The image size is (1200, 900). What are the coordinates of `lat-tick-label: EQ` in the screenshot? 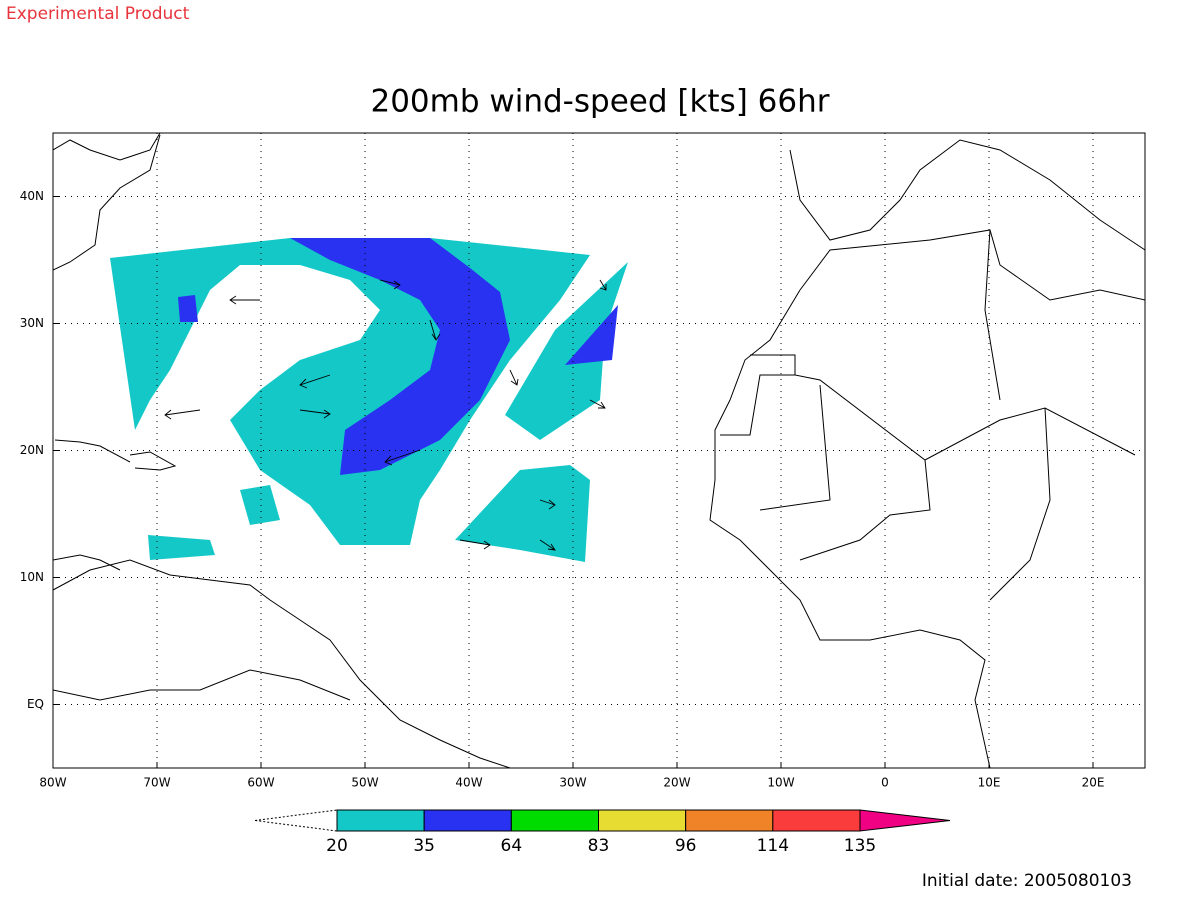 It's located at (35, 704).